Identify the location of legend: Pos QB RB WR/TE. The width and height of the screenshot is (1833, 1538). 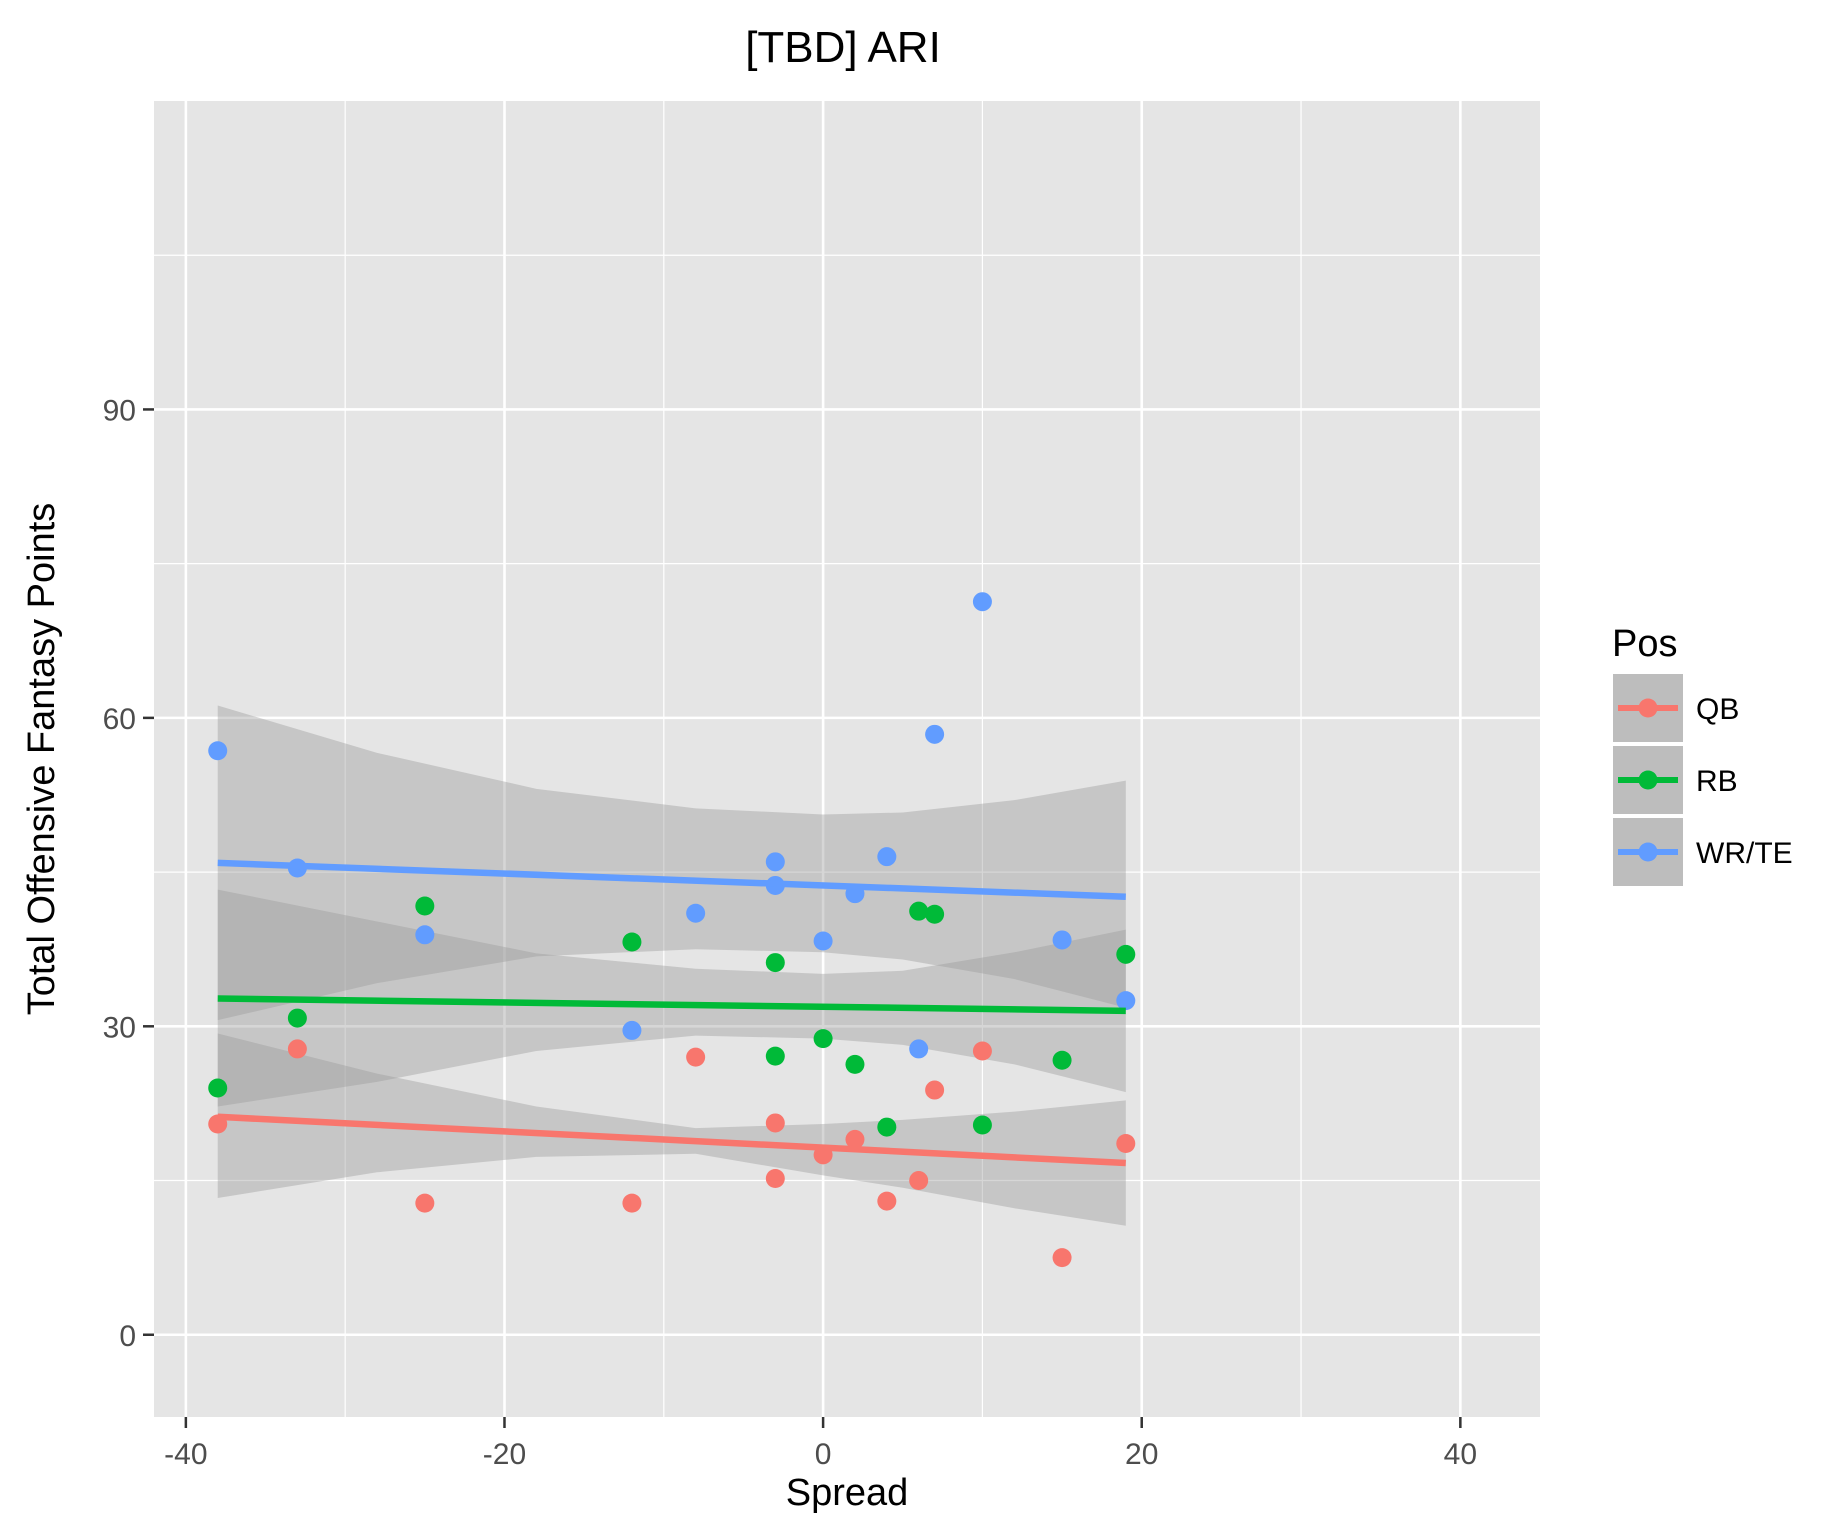
(1702, 755).